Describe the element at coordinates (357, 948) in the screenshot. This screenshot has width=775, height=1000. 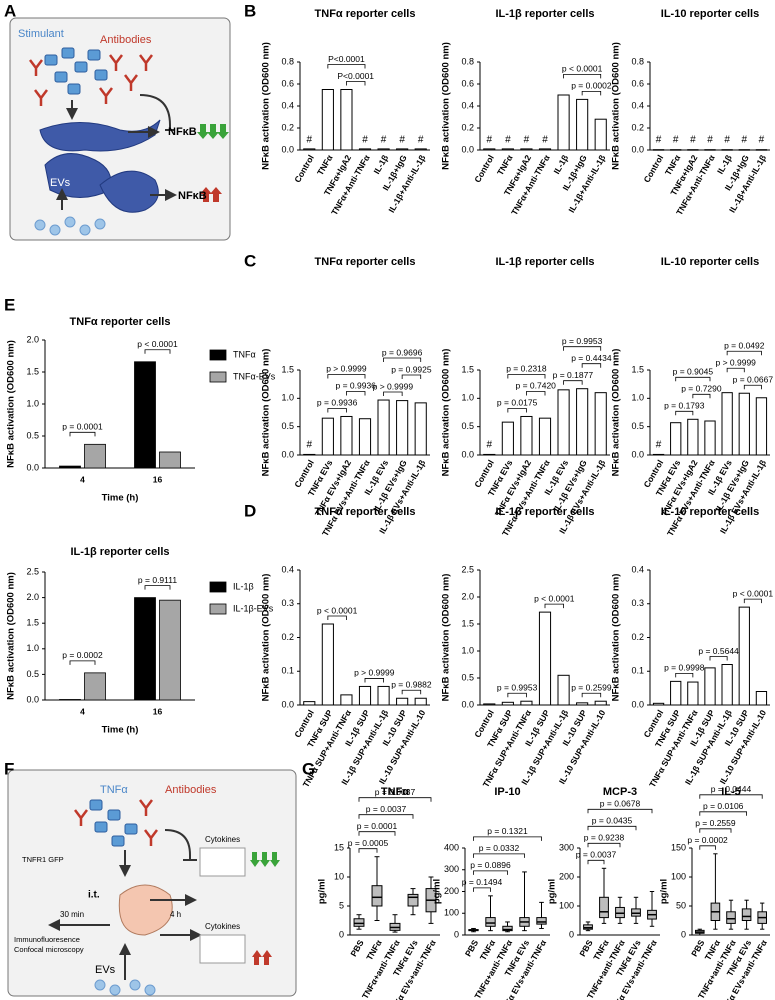
I see `x-tick-label: PBS` at that location.